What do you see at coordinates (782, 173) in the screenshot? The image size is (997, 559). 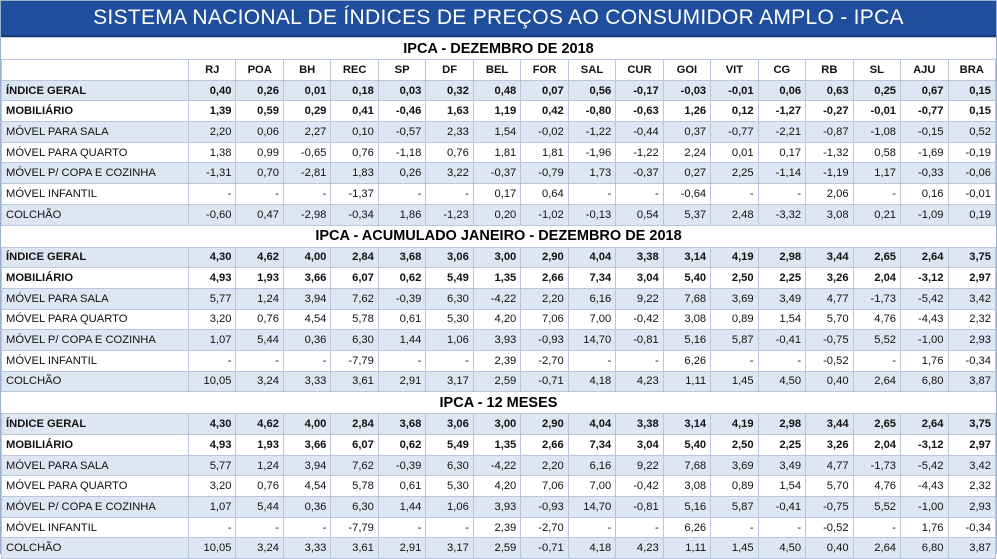 I see `table-cell: -1,14` at bounding box center [782, 173].